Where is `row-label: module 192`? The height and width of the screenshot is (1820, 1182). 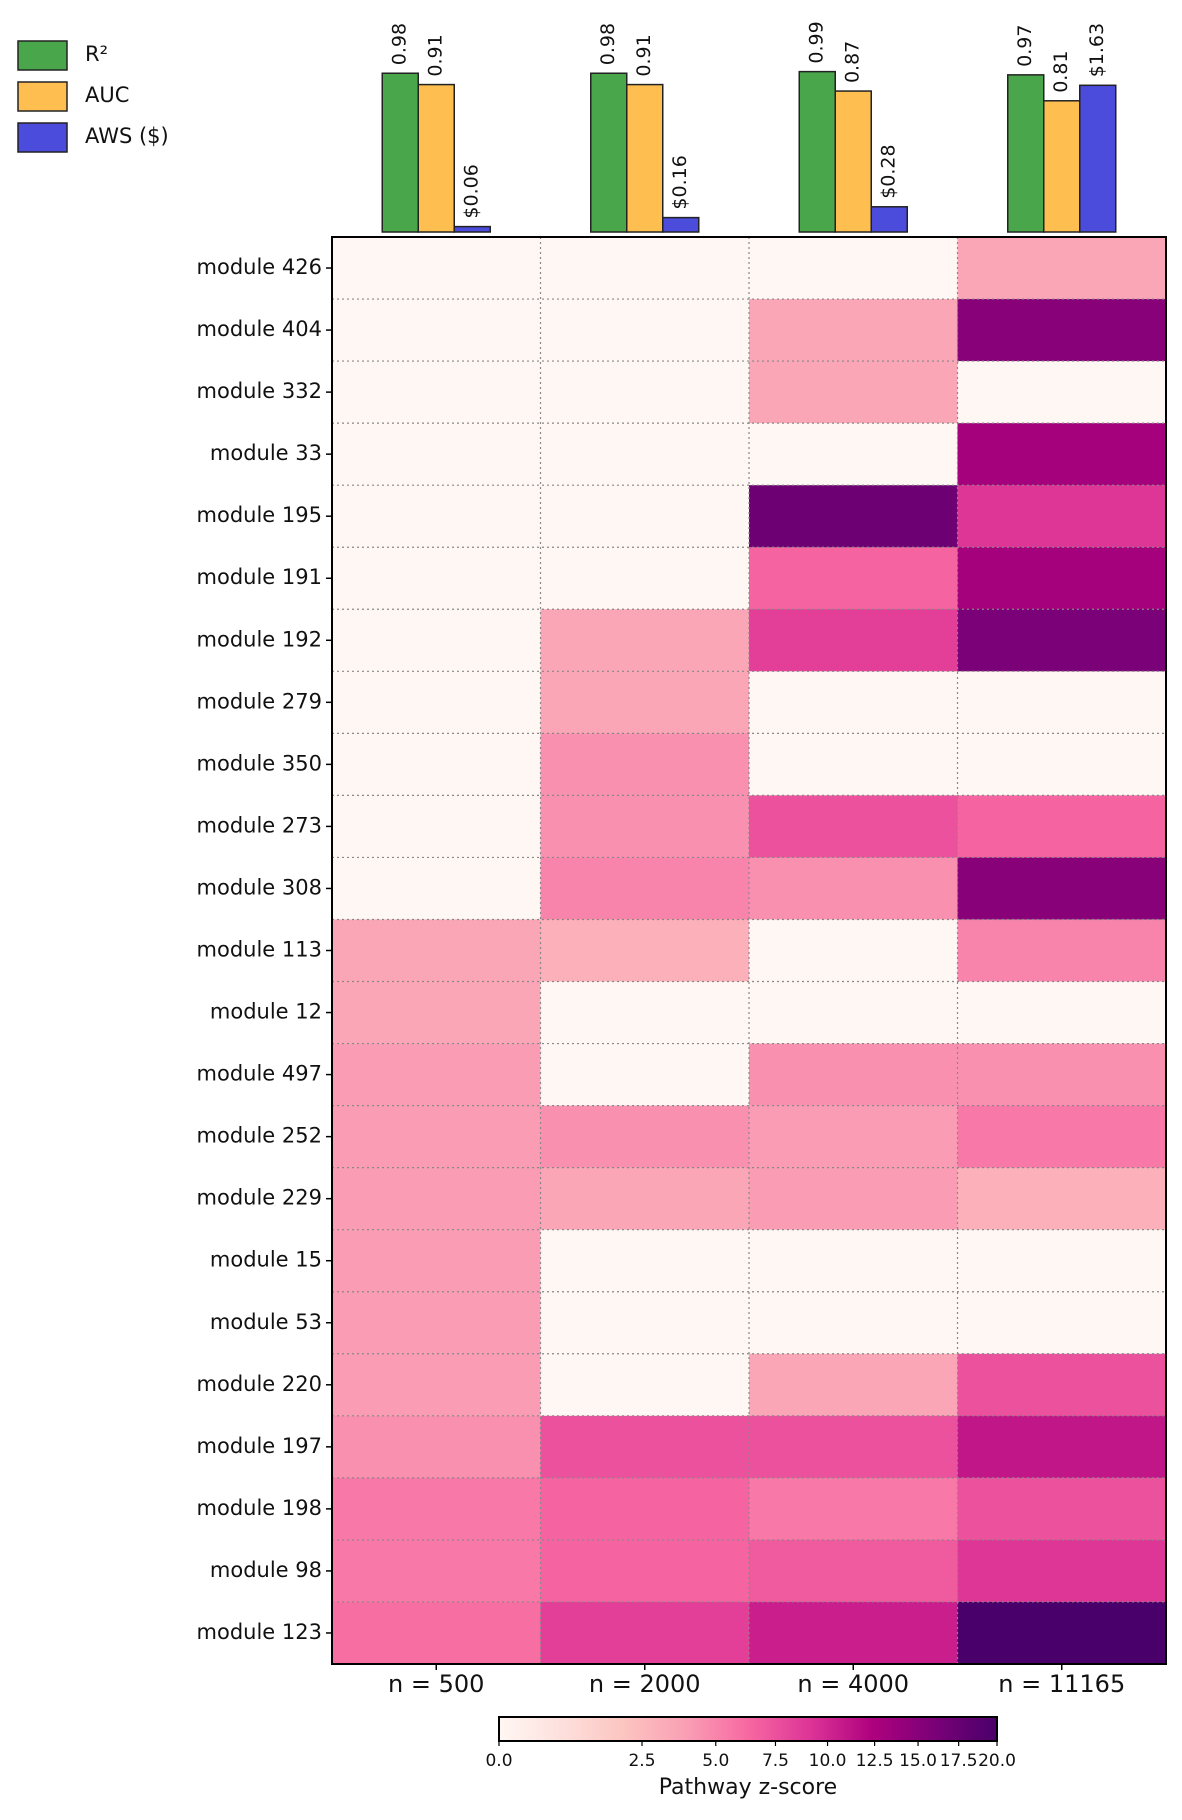
row-label: module 192 is located at coordinates (259, 639).